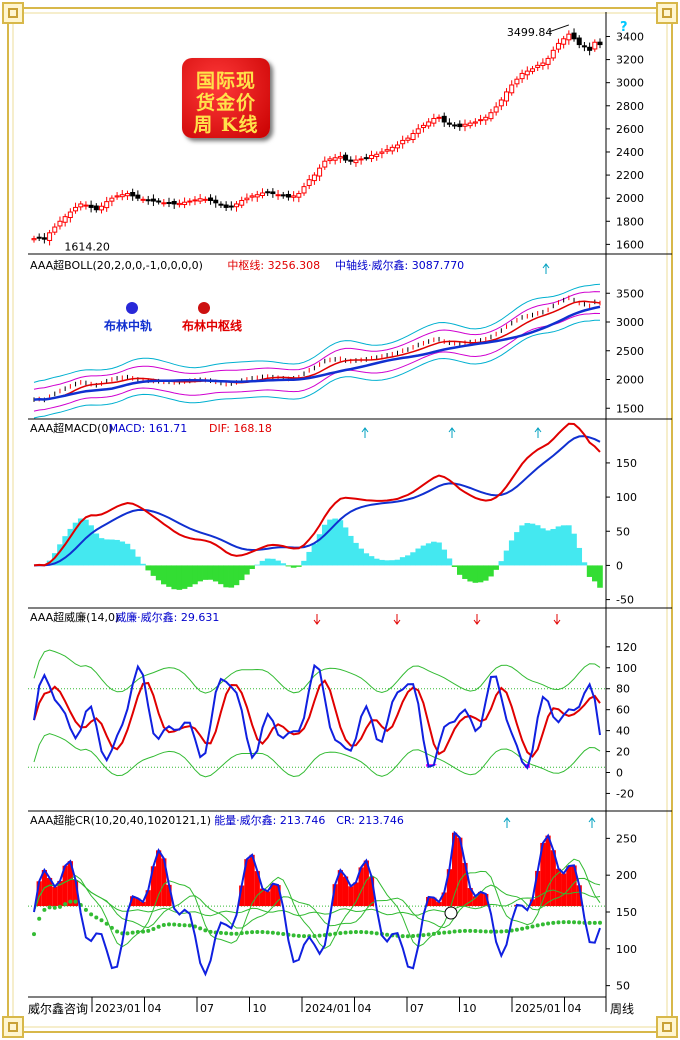 The image size is (680, 1040). Describe the element at coordinates (622, 1009) in the screenshot. I see `period-label: 周线` at that location.